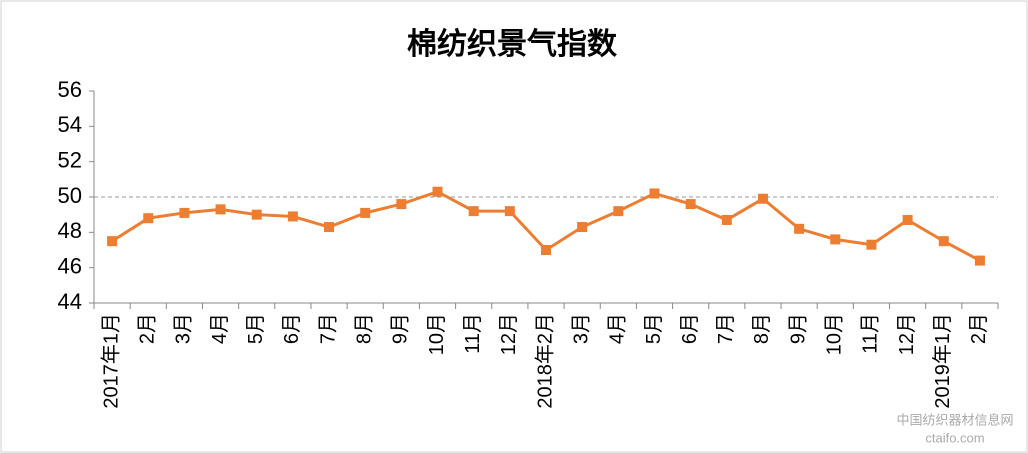 This screenshot has width=1028, height=453. Describe the element at coordinates (954, 437) in the screenshot. I see `watermark: ctaifo.com` at that location.